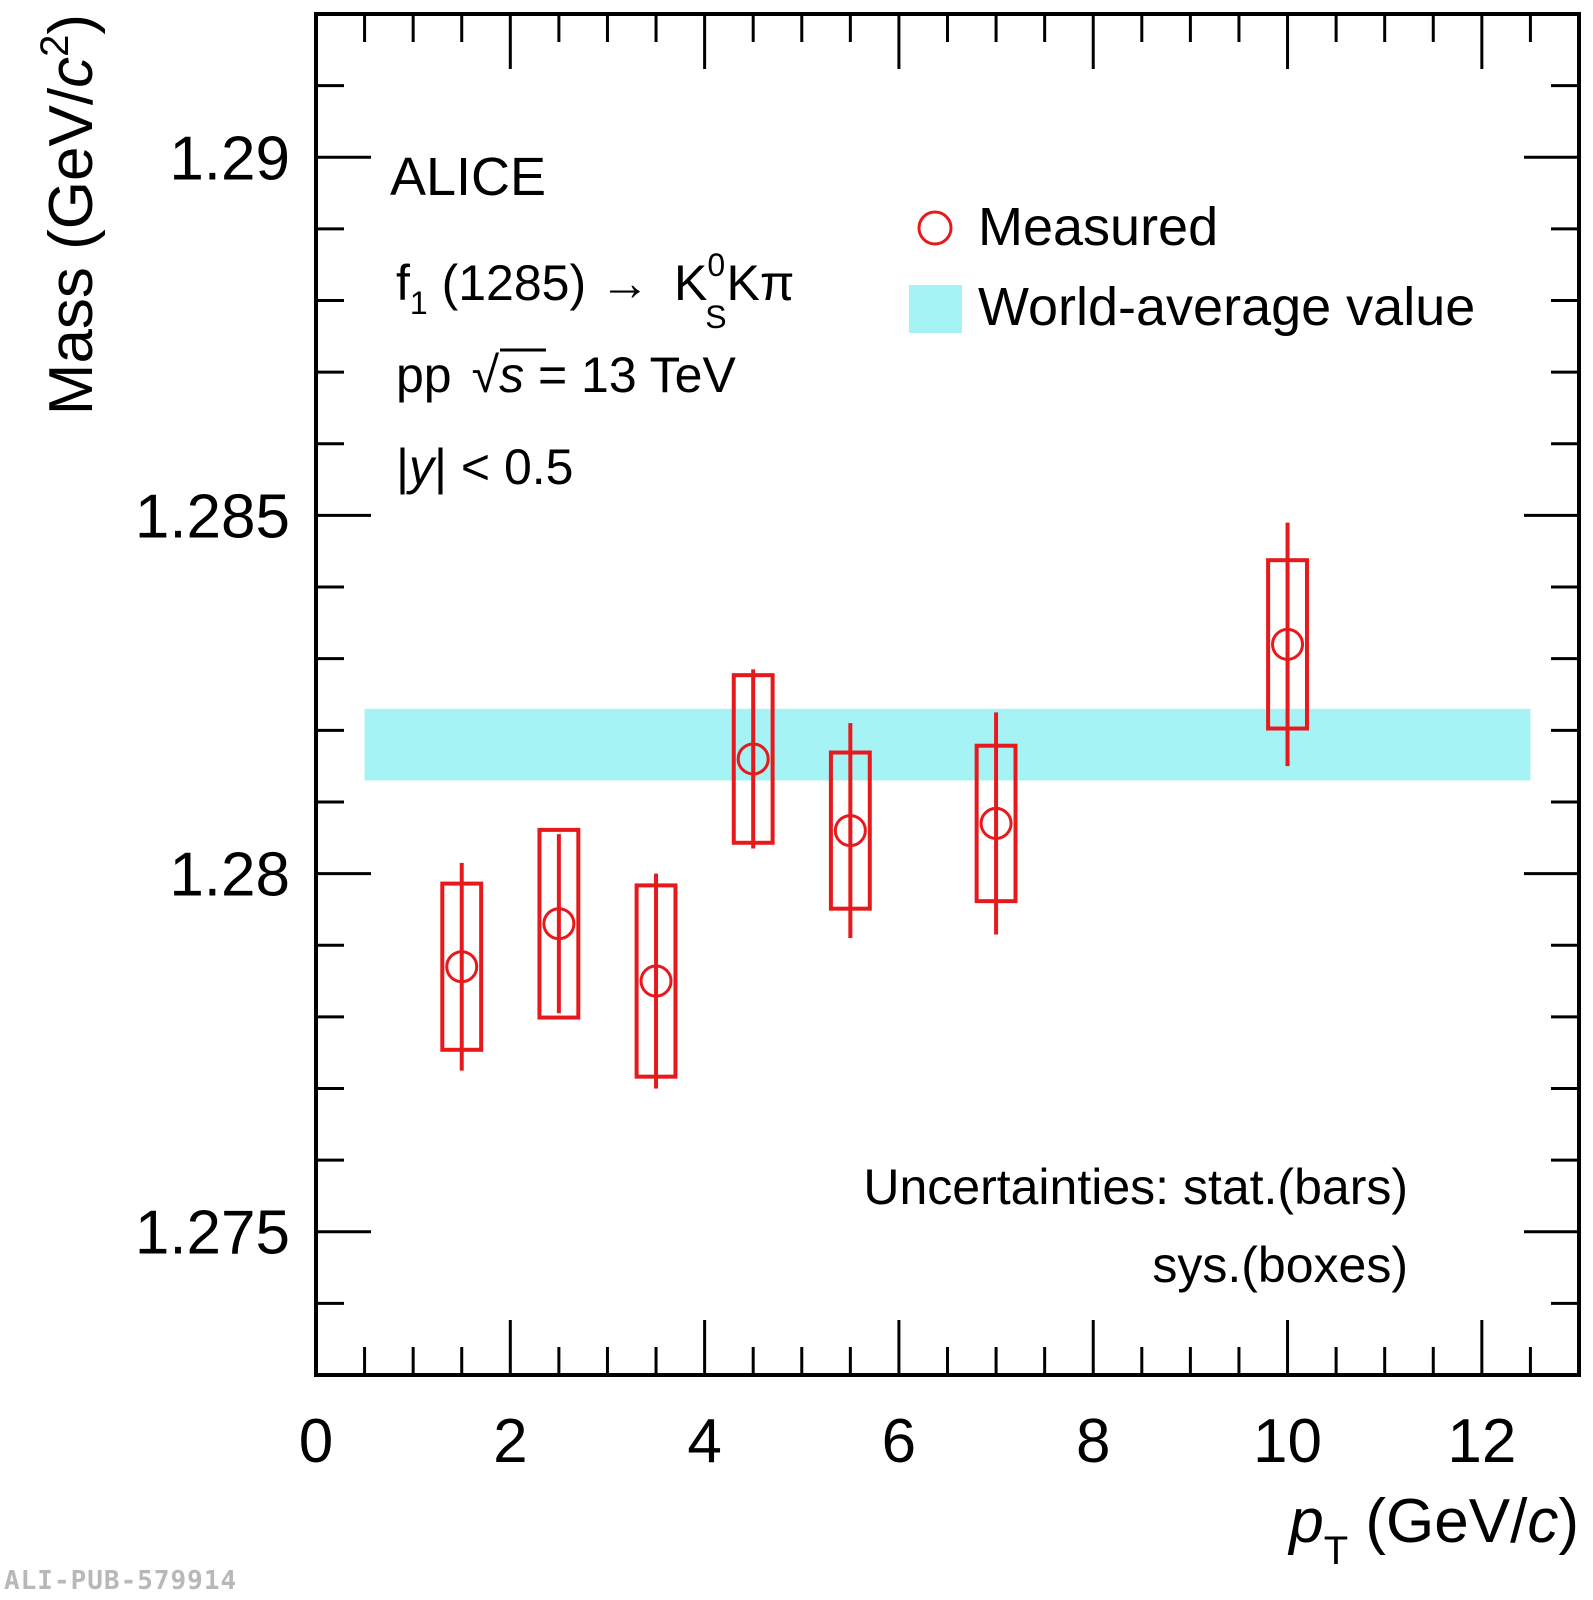  I want to click on sys-box, so click(559, 923).